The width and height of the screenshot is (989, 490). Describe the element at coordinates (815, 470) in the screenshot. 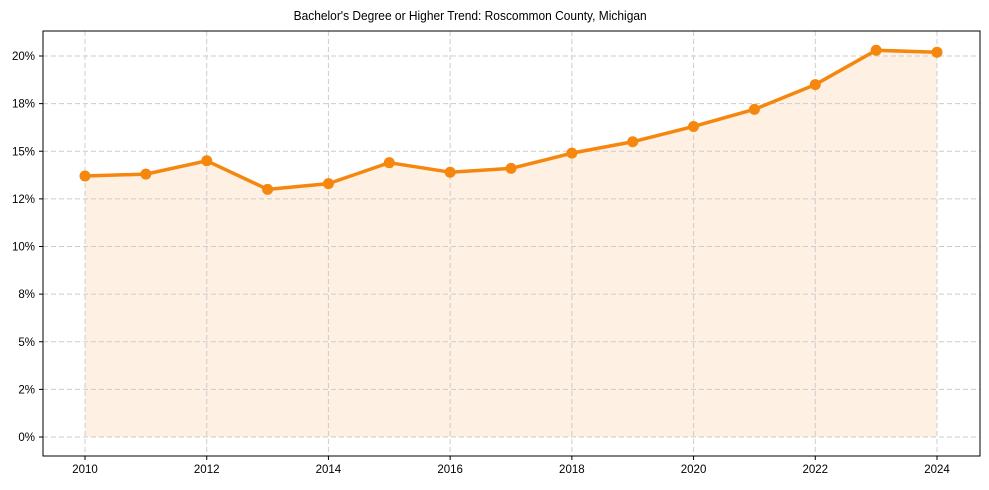

I see `x-tick-label: 2022` at that location.